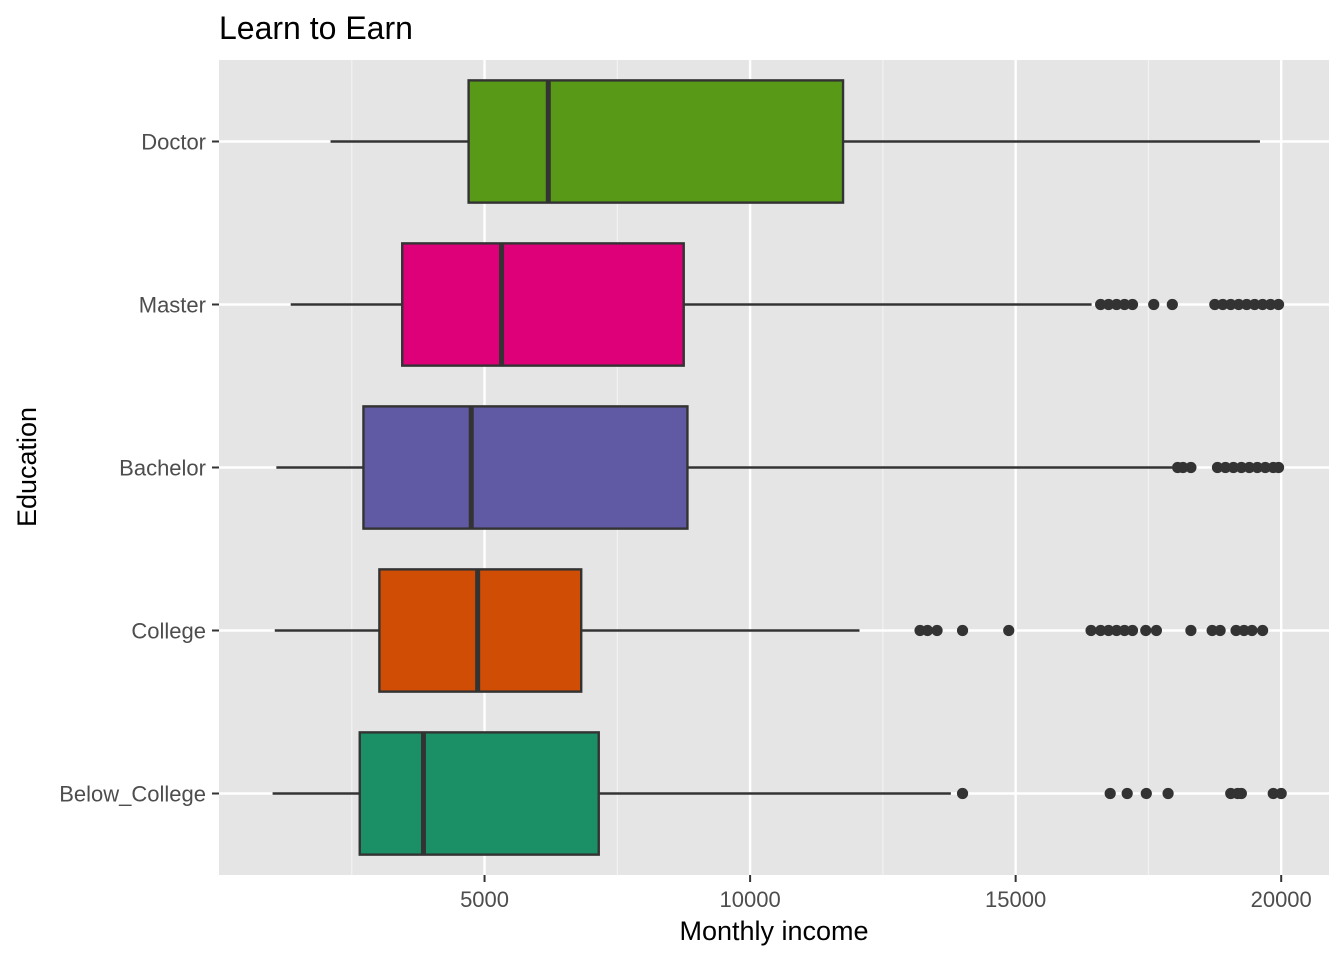 Image resolution: width=1344 pixels, height=960 pixels. What do you see at coordinates (173, 142) in the screenshot?
I see `y-tick-label: Doctor` at bounding box center [173, 142].